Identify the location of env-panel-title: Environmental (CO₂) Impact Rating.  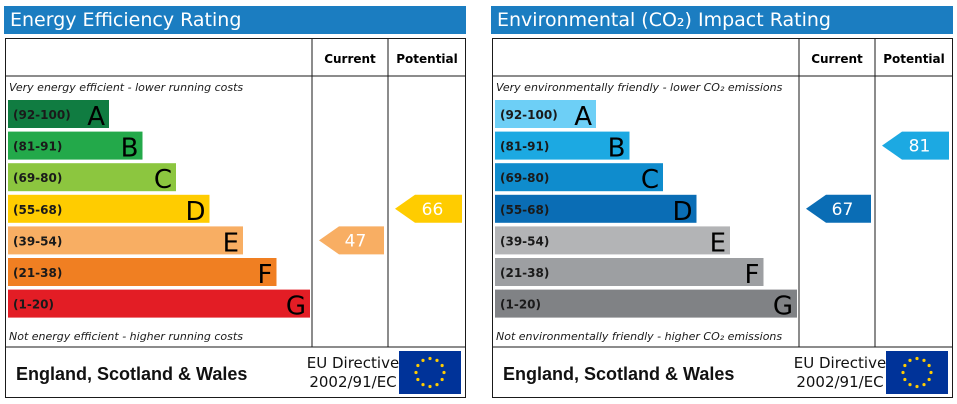
(722, 20).